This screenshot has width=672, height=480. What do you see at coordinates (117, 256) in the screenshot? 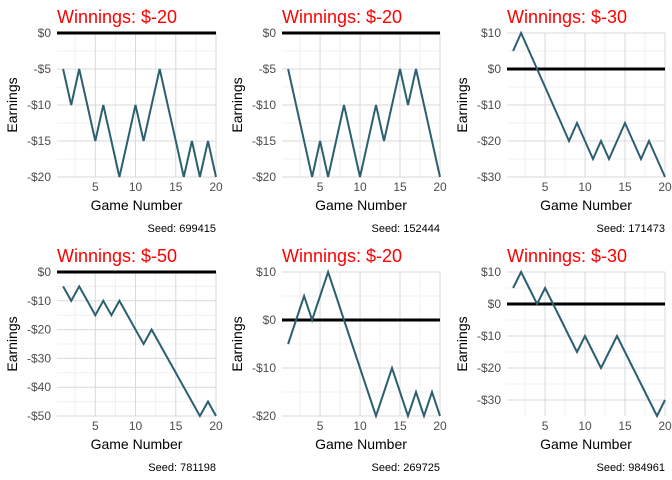
I see `panel-title: Winnings: $-50` at bounding box center [117, 256].